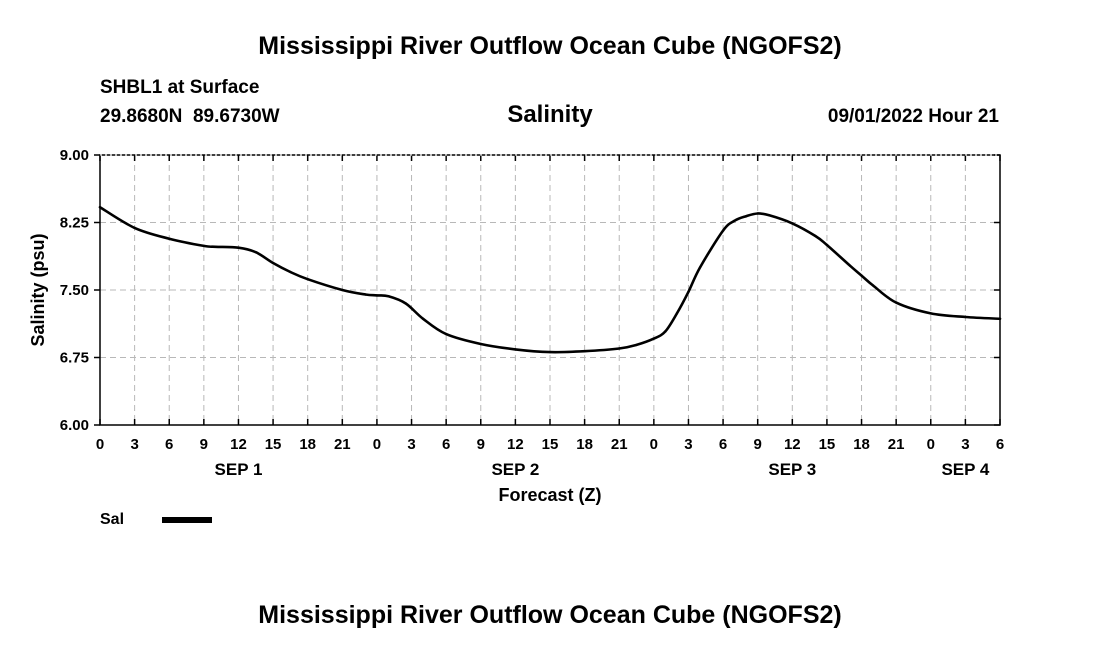 Image resolution: width=1100 pixels, height=650 pixels. Describe the element at coordinates (74, 425) in the screenshot. I see `y-tick-label: 6.00` at that location.